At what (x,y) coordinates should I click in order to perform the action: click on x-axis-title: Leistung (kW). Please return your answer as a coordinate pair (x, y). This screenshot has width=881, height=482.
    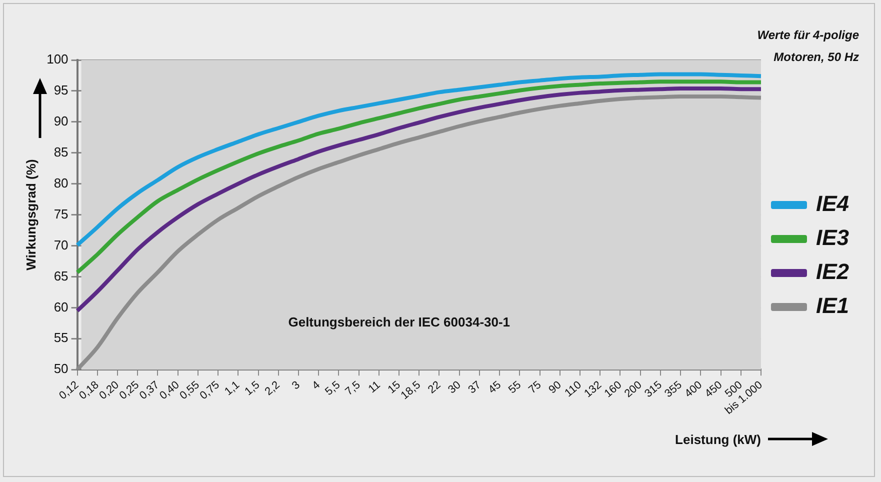
    Looking at the image, I should click on (718, 439).